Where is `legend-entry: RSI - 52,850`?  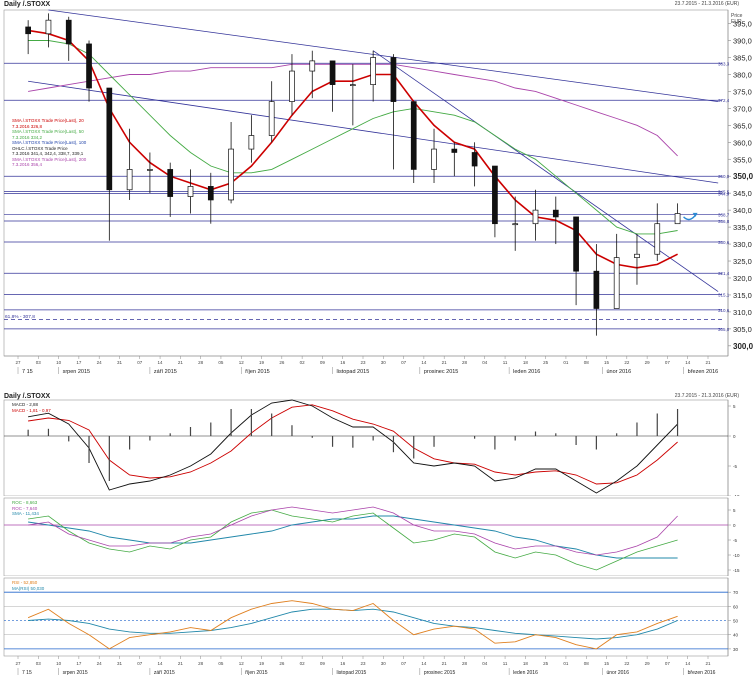
legend-entry: RSI - 52,850 is located at coordinates (25, 582).